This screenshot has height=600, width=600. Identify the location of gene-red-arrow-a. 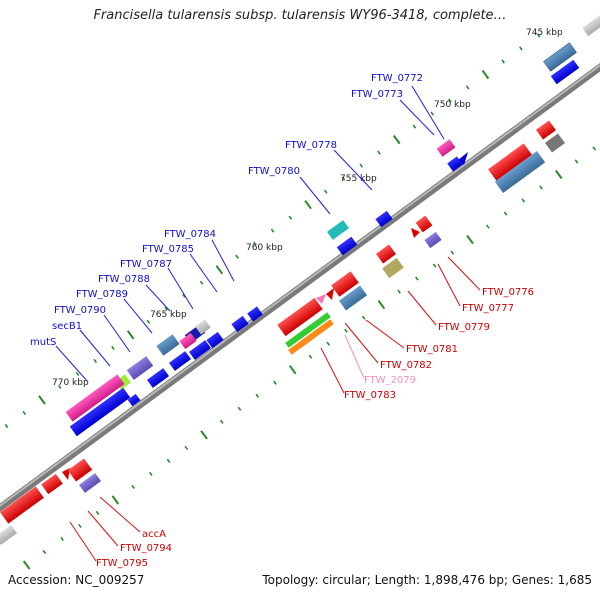
(66, 474).